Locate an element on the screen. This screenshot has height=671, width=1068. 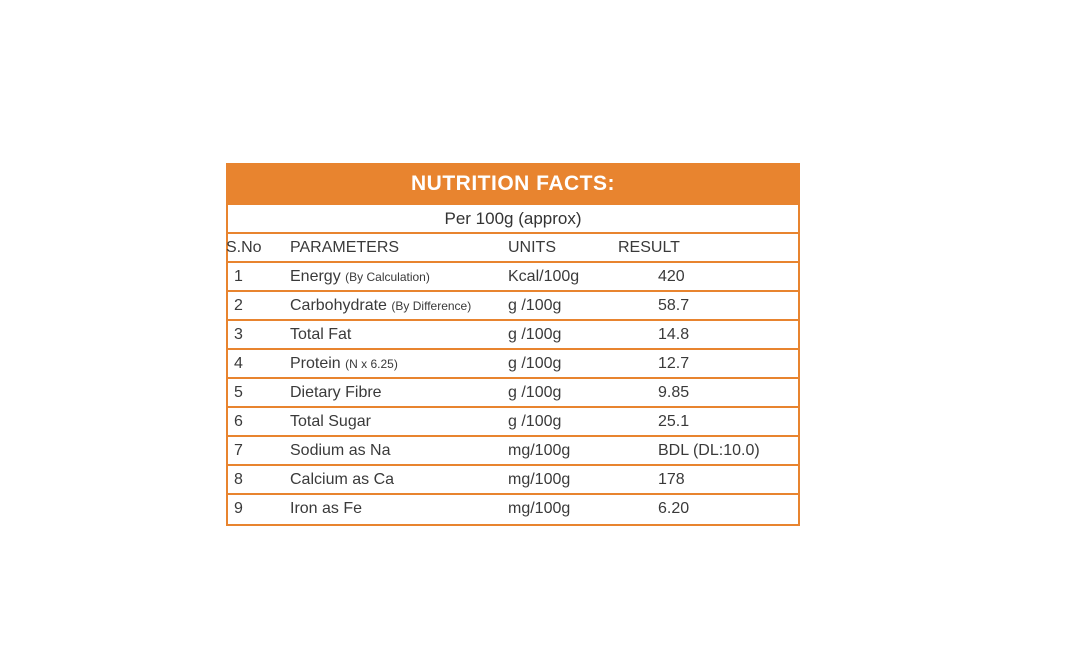
table-subtitle: Per 100g (approx) is located at coordinates (513, 219).